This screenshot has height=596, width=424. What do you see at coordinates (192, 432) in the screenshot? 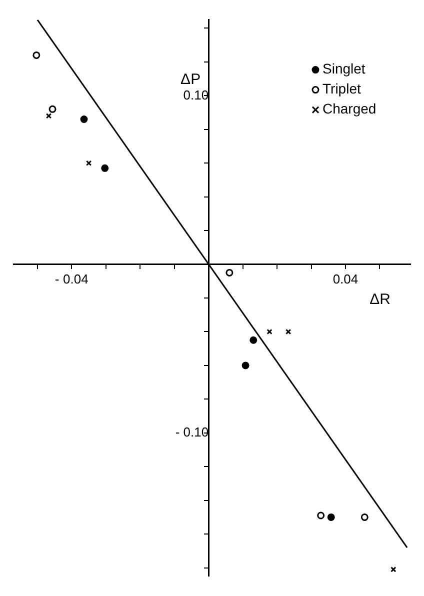
I see `y-tick-label: - 0.10` at bounding box center [192, 432].